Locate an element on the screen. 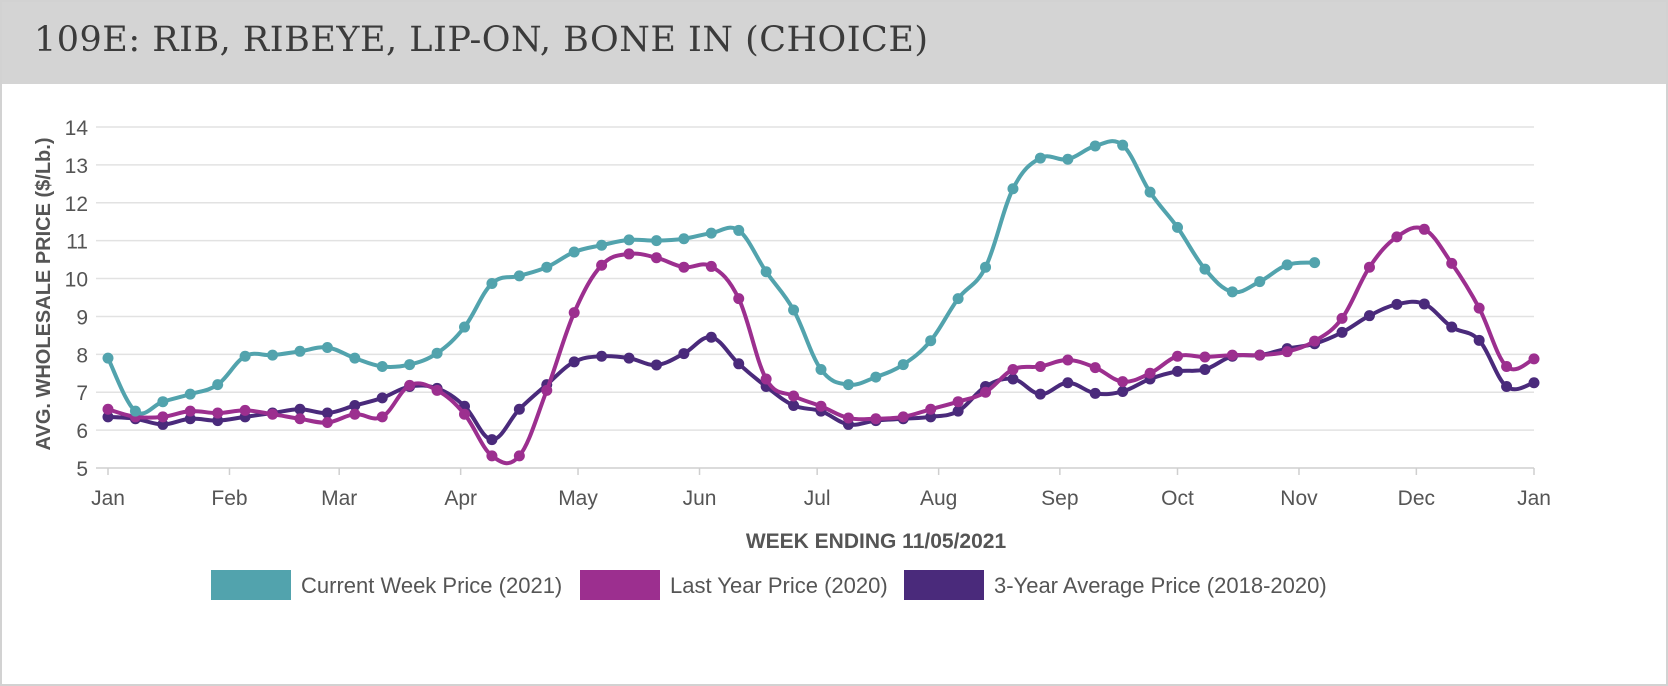 The image size is (1668, 686). legend-label: 3-Year Average Price (2018-2020) is located at coordinates (1160, 585).